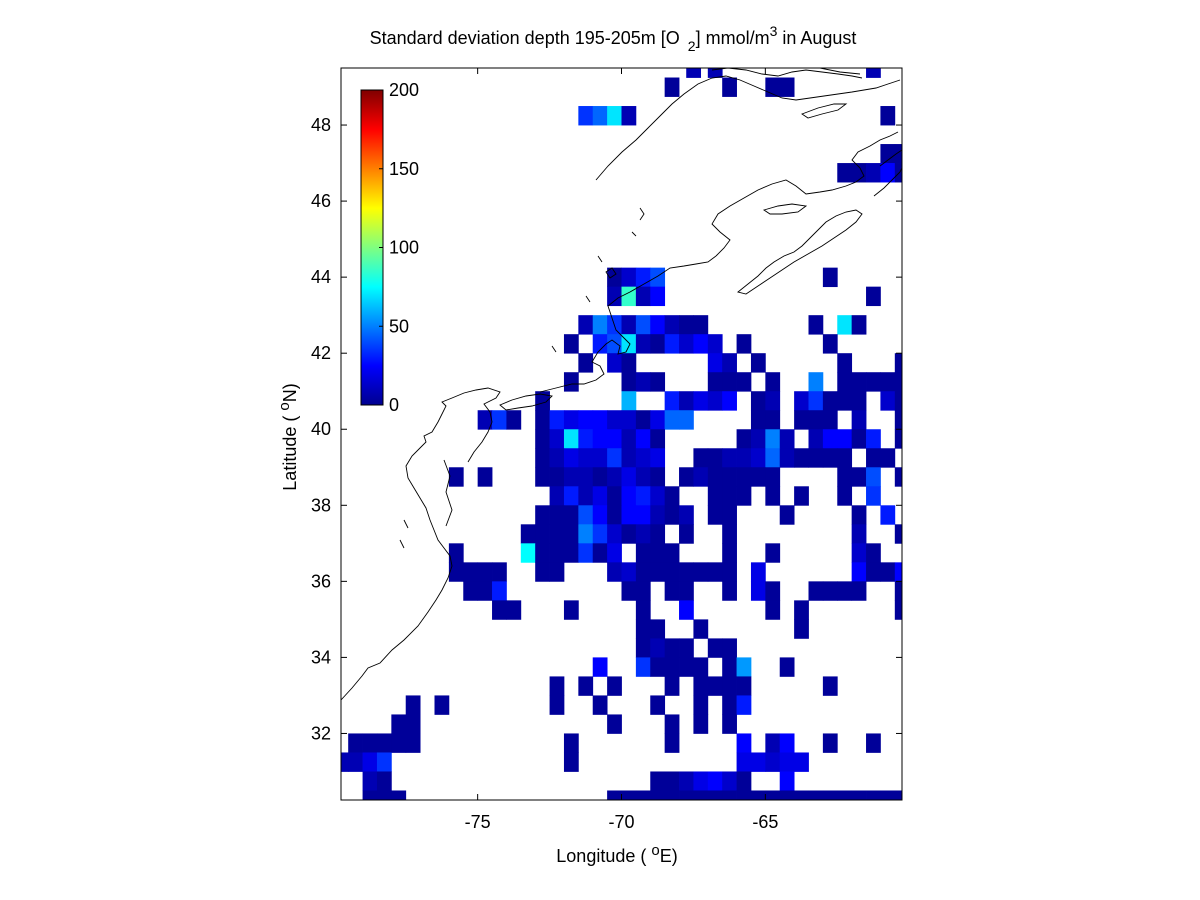  What do you see at coordinates (478, 822) in the screenshot?
I see `x-tick-label: -75` at bounding box center [478, 822].